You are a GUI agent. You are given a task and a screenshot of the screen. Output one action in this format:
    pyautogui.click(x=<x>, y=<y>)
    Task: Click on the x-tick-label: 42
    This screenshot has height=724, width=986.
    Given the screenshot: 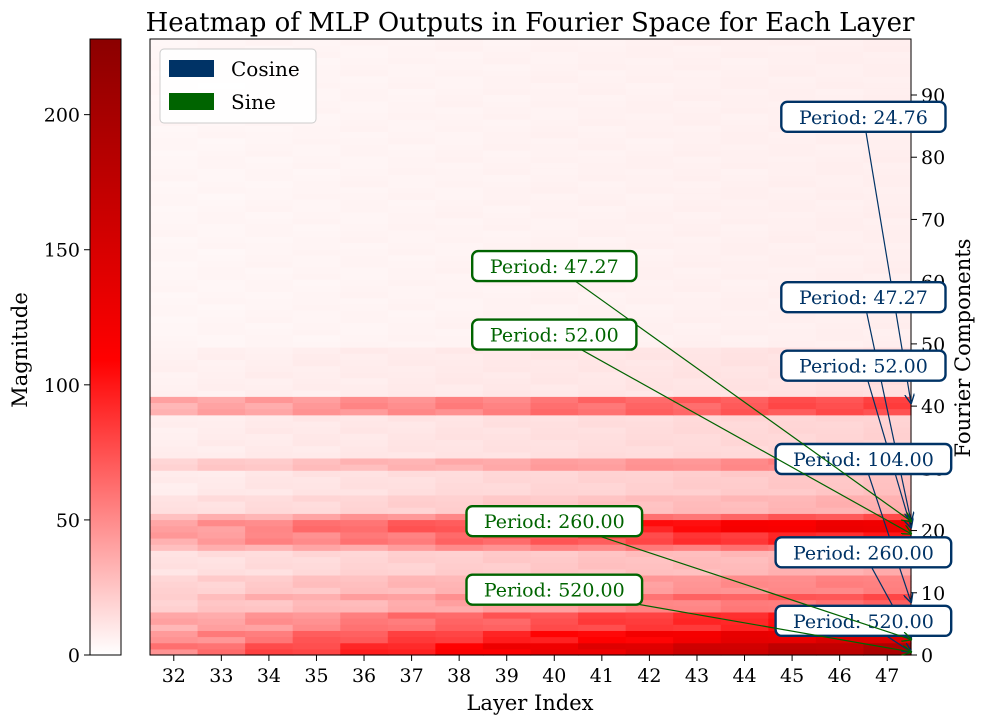 What is the action you would take?
    pyautogui.click(x=649, y=676)
    